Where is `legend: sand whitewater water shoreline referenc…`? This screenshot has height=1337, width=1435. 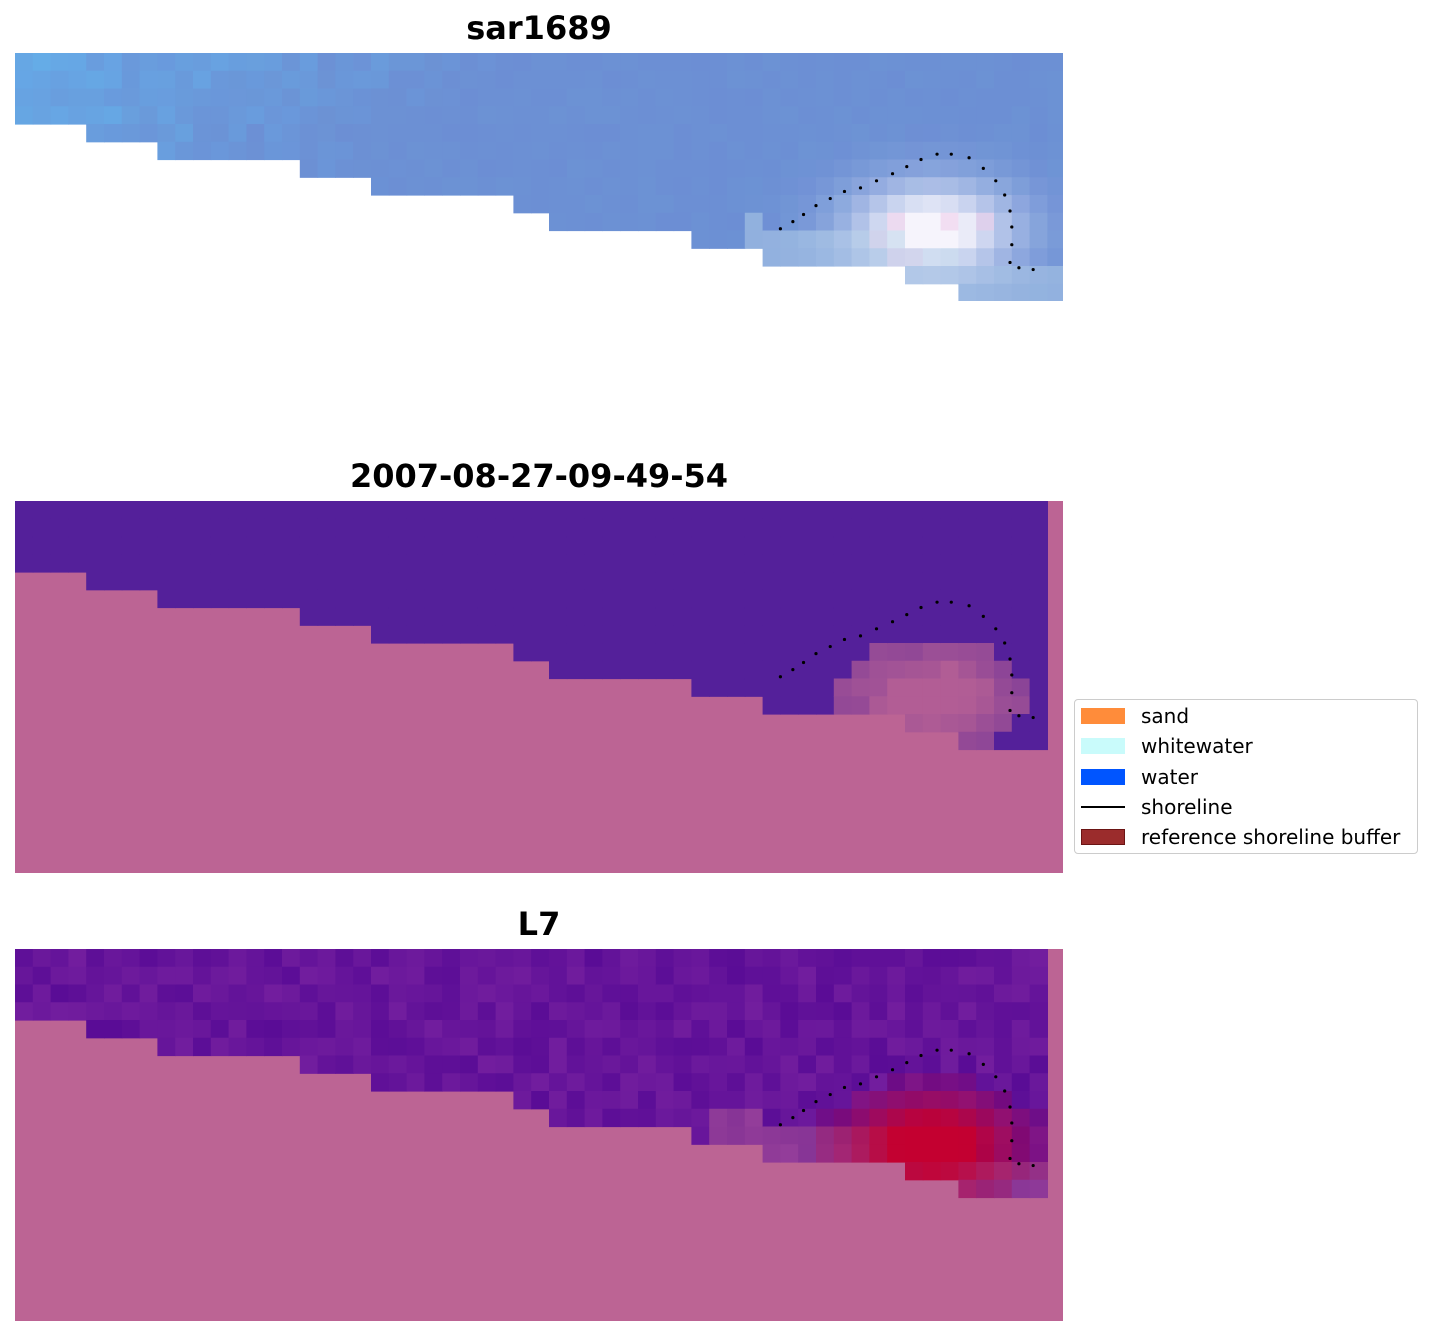 legend: sand whitewater water shoreline referenc… is located at coordinates (1246, 776).